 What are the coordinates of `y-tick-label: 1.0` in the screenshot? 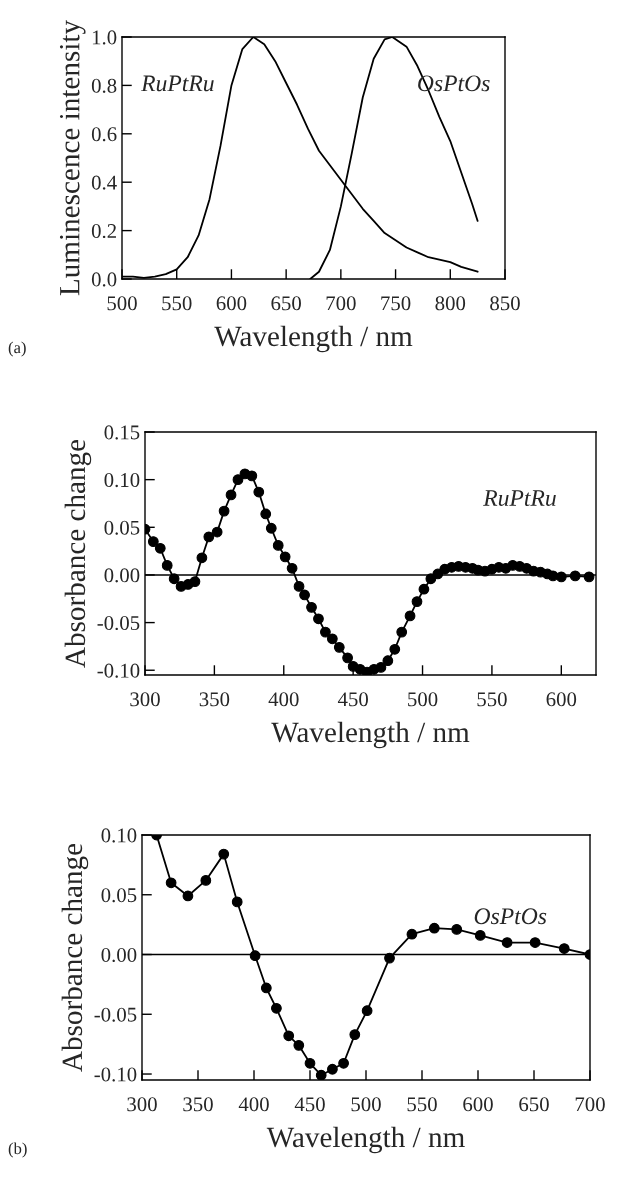 It's located at (104, 37).